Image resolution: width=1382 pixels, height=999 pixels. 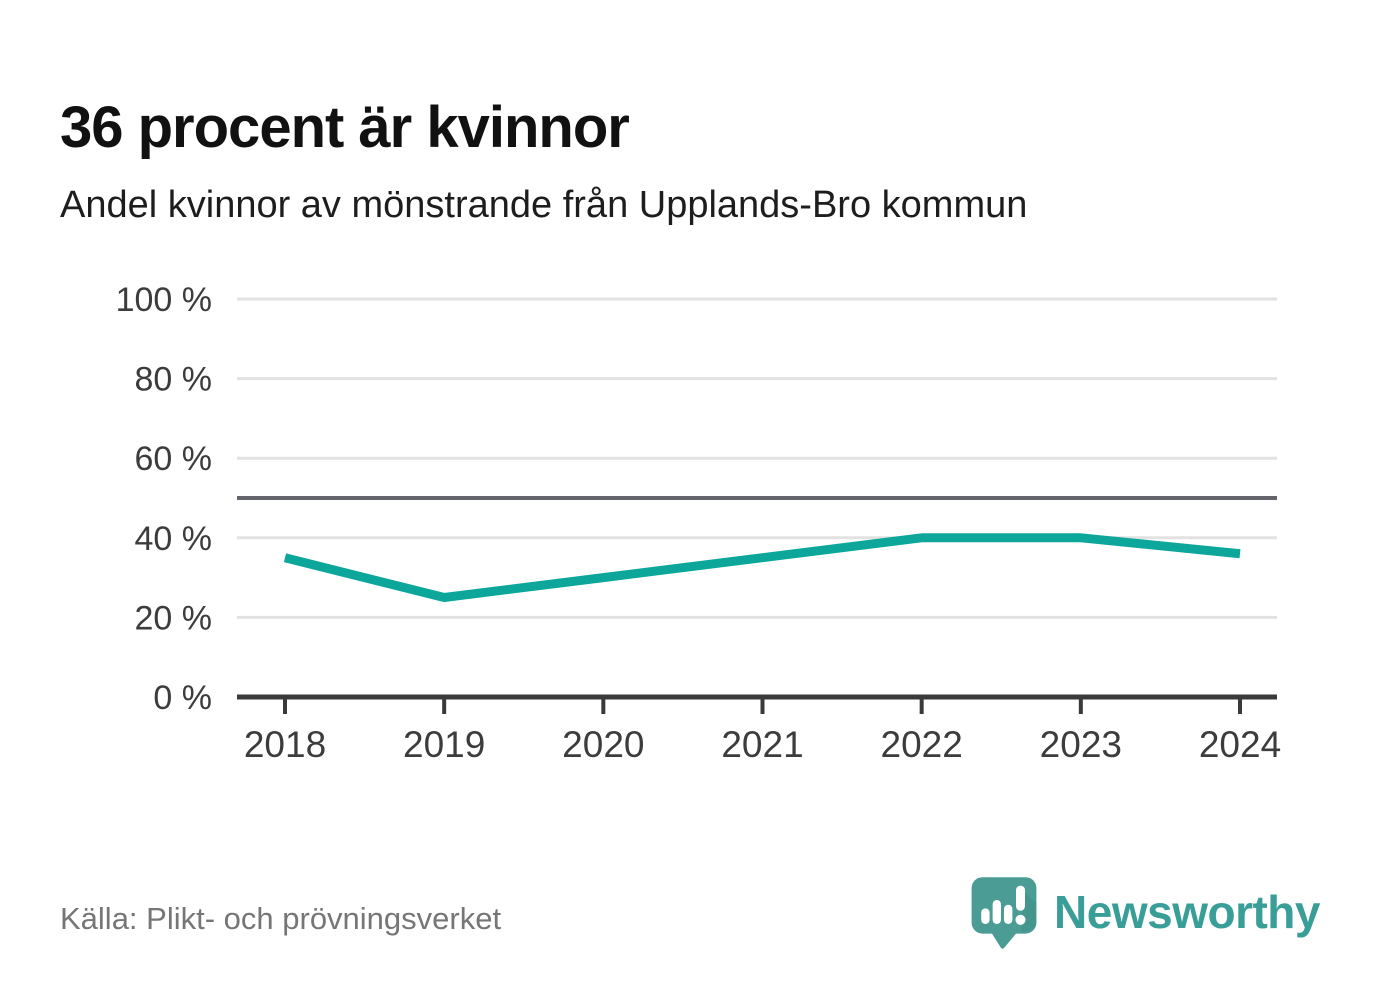 I want to click on x-tick-label: 2024, so click(x=1240, y=744).